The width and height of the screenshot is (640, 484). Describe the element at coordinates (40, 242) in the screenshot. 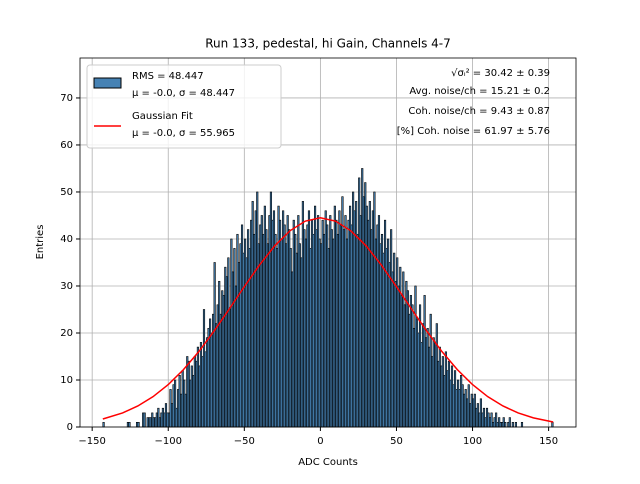

I see `y-axis-label: Entries` at that location.